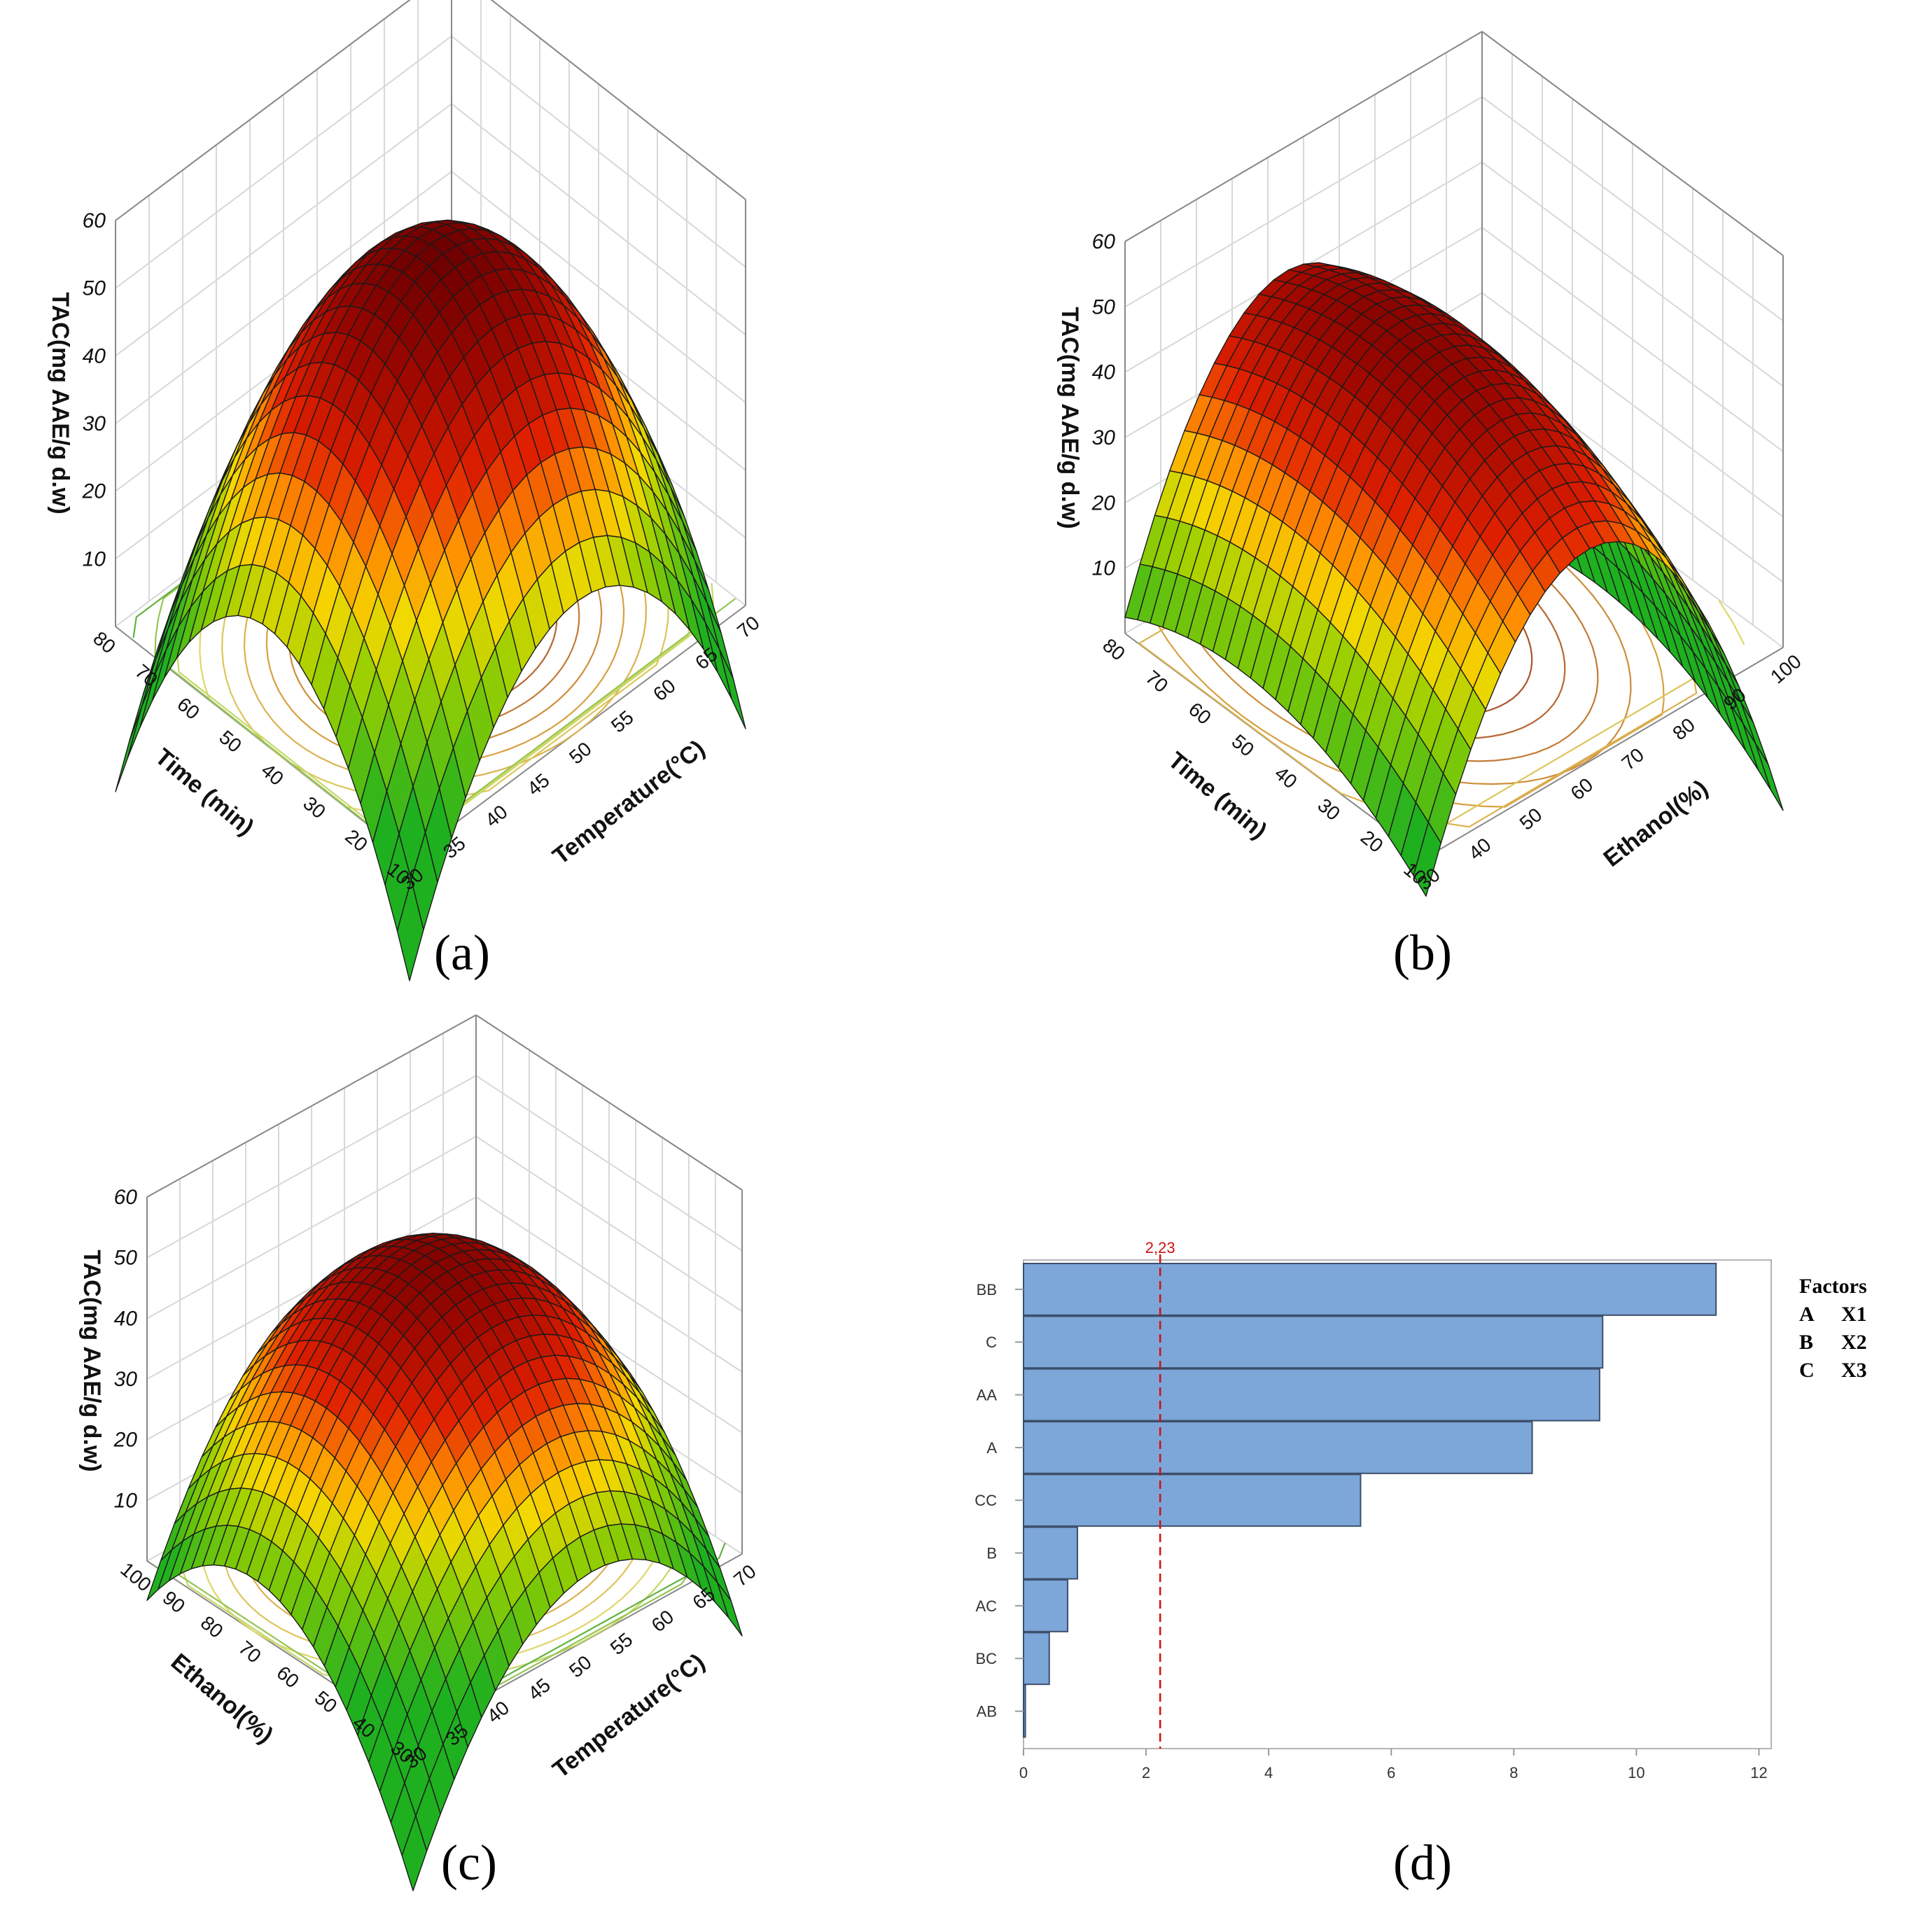 The image size is (1907, 1932). What do you see at coordinates (1833, 1315) in the screenshot?
I see `legend-row: A X1` at bounding box center [1833, 1315].